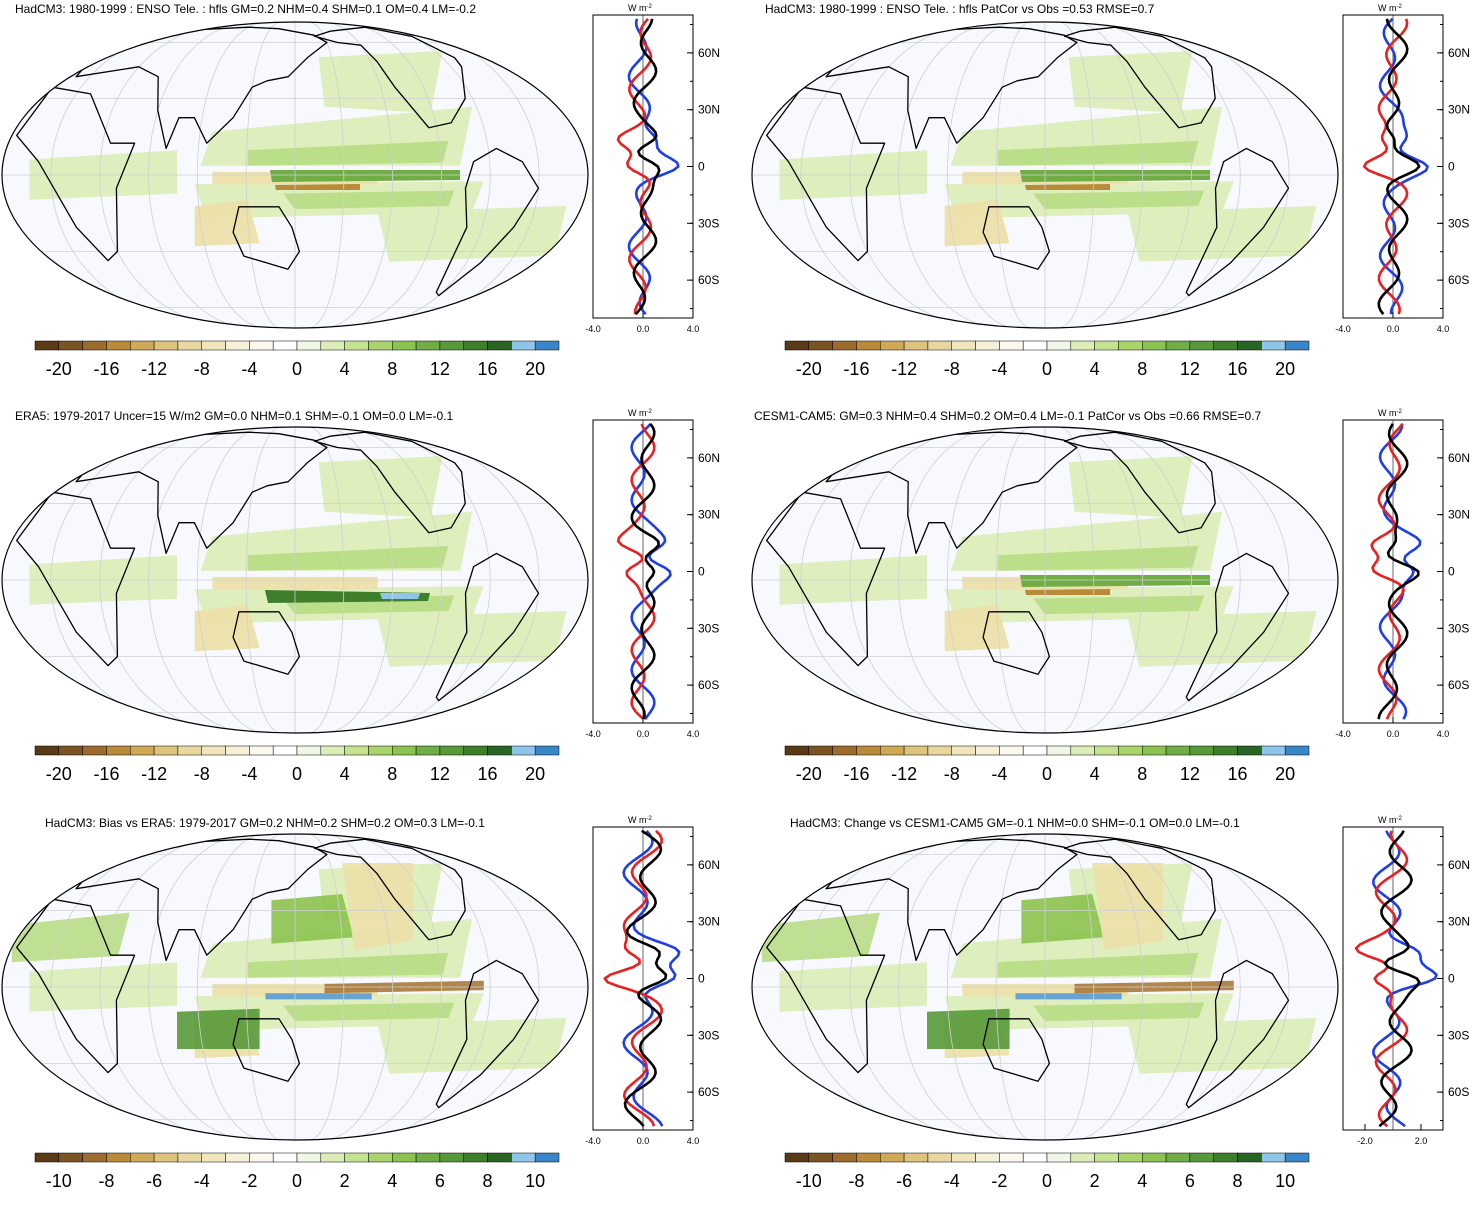  I want to click on colorbar-tick-label: -10, so click(809, 1181).